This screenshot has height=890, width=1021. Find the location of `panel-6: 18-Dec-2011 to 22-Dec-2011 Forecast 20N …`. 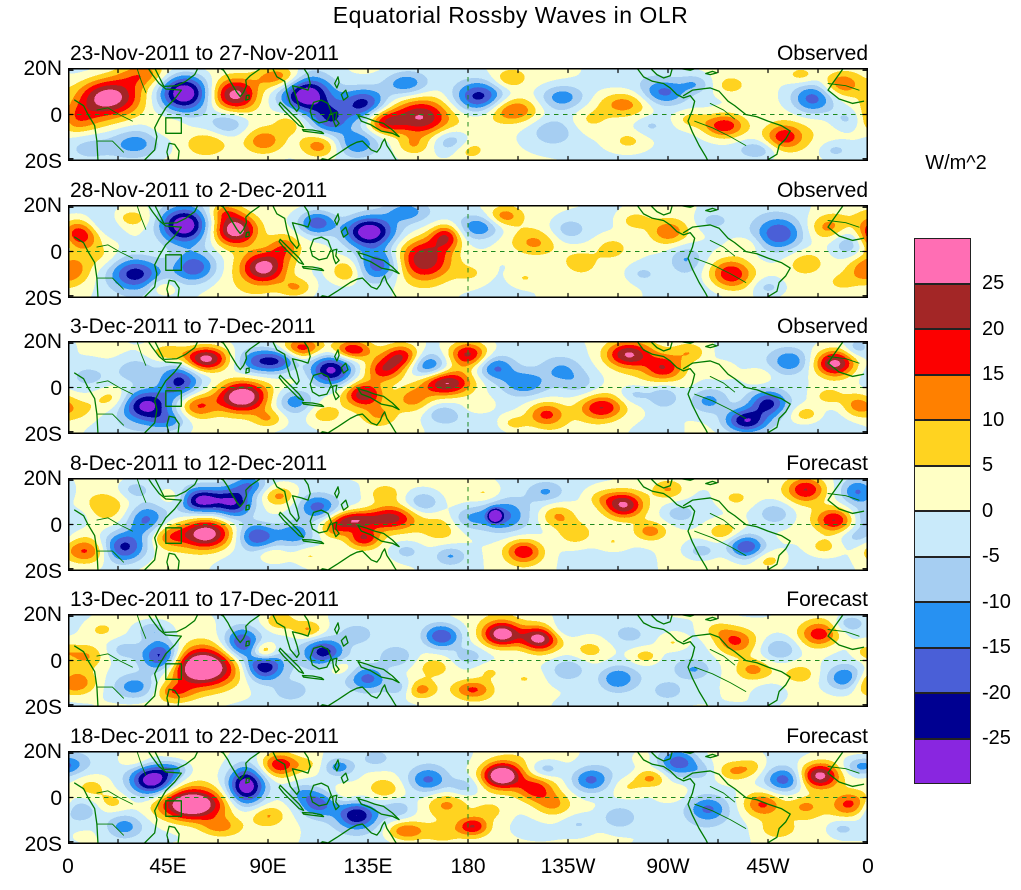

panel-6: 18-Dec-2011 to 22-Dec-2011 Forecast 20N … is located at coordinates (445, 790).